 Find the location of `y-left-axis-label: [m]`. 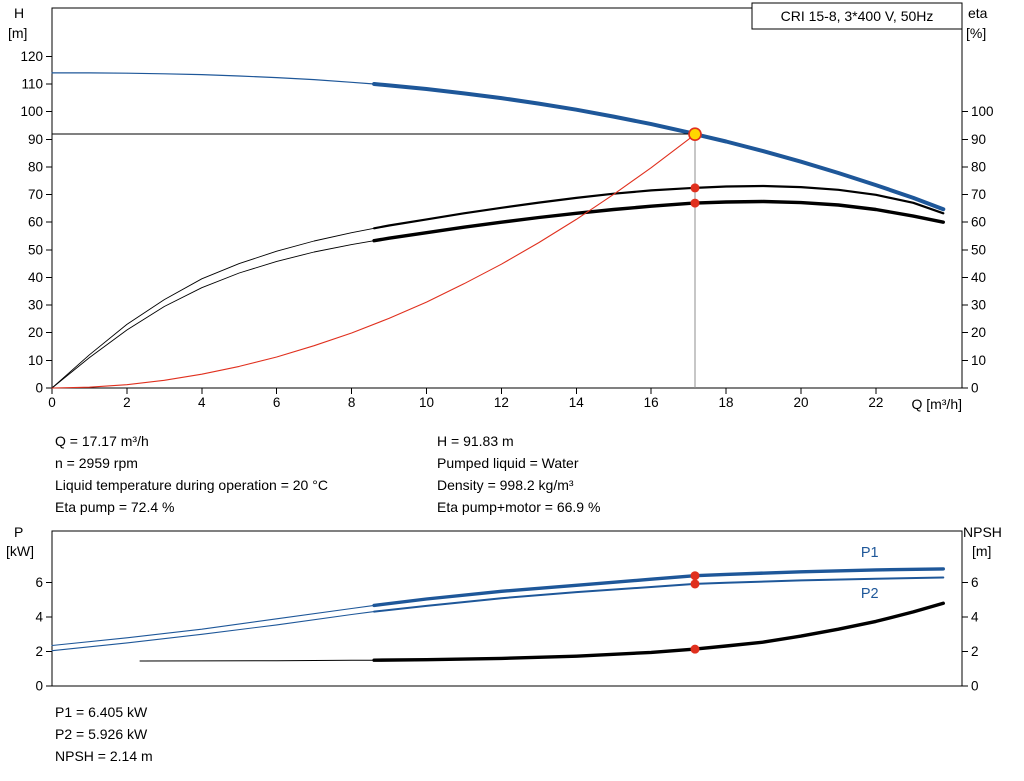

y-left-axis-label: [m] is located at coordinates (17, 33).